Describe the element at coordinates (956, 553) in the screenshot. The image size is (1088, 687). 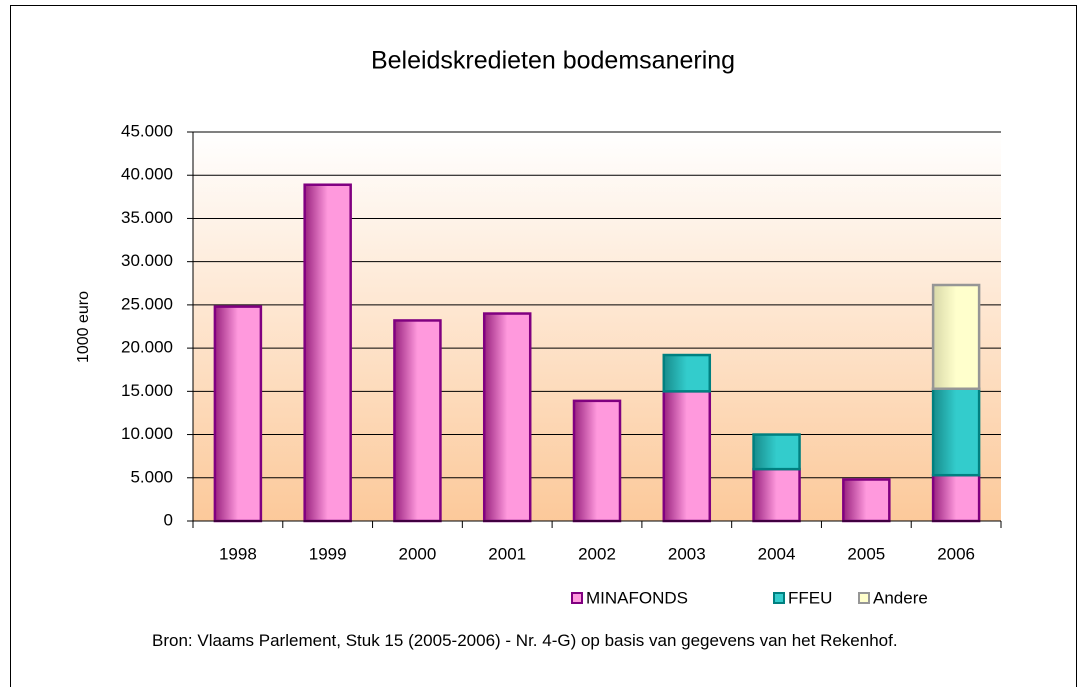
I see `x-tick-label: 2006` at that location.